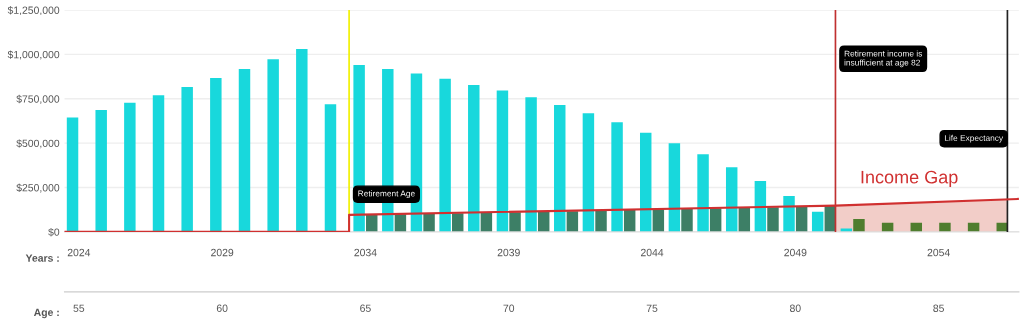  What do you see at coordinates (46, 313) in the screenshot?
I see `x2-axis-title: Age :` at bounding box center [46, 313].